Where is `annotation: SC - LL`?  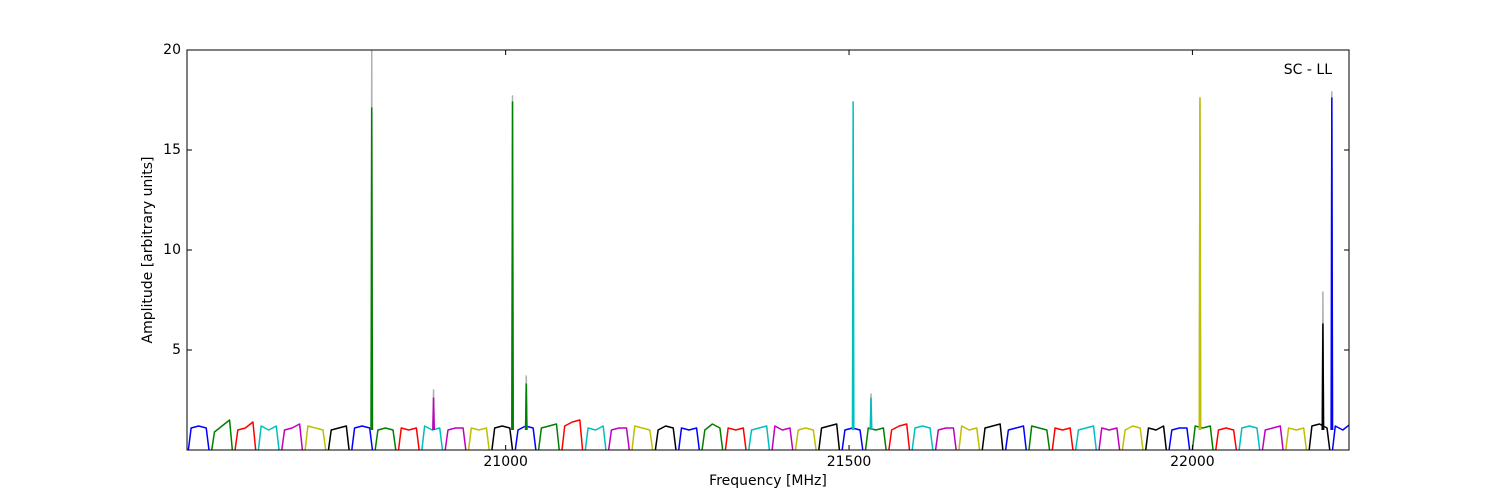
annotation: SC - LL is located at coordinates (1308, 70).